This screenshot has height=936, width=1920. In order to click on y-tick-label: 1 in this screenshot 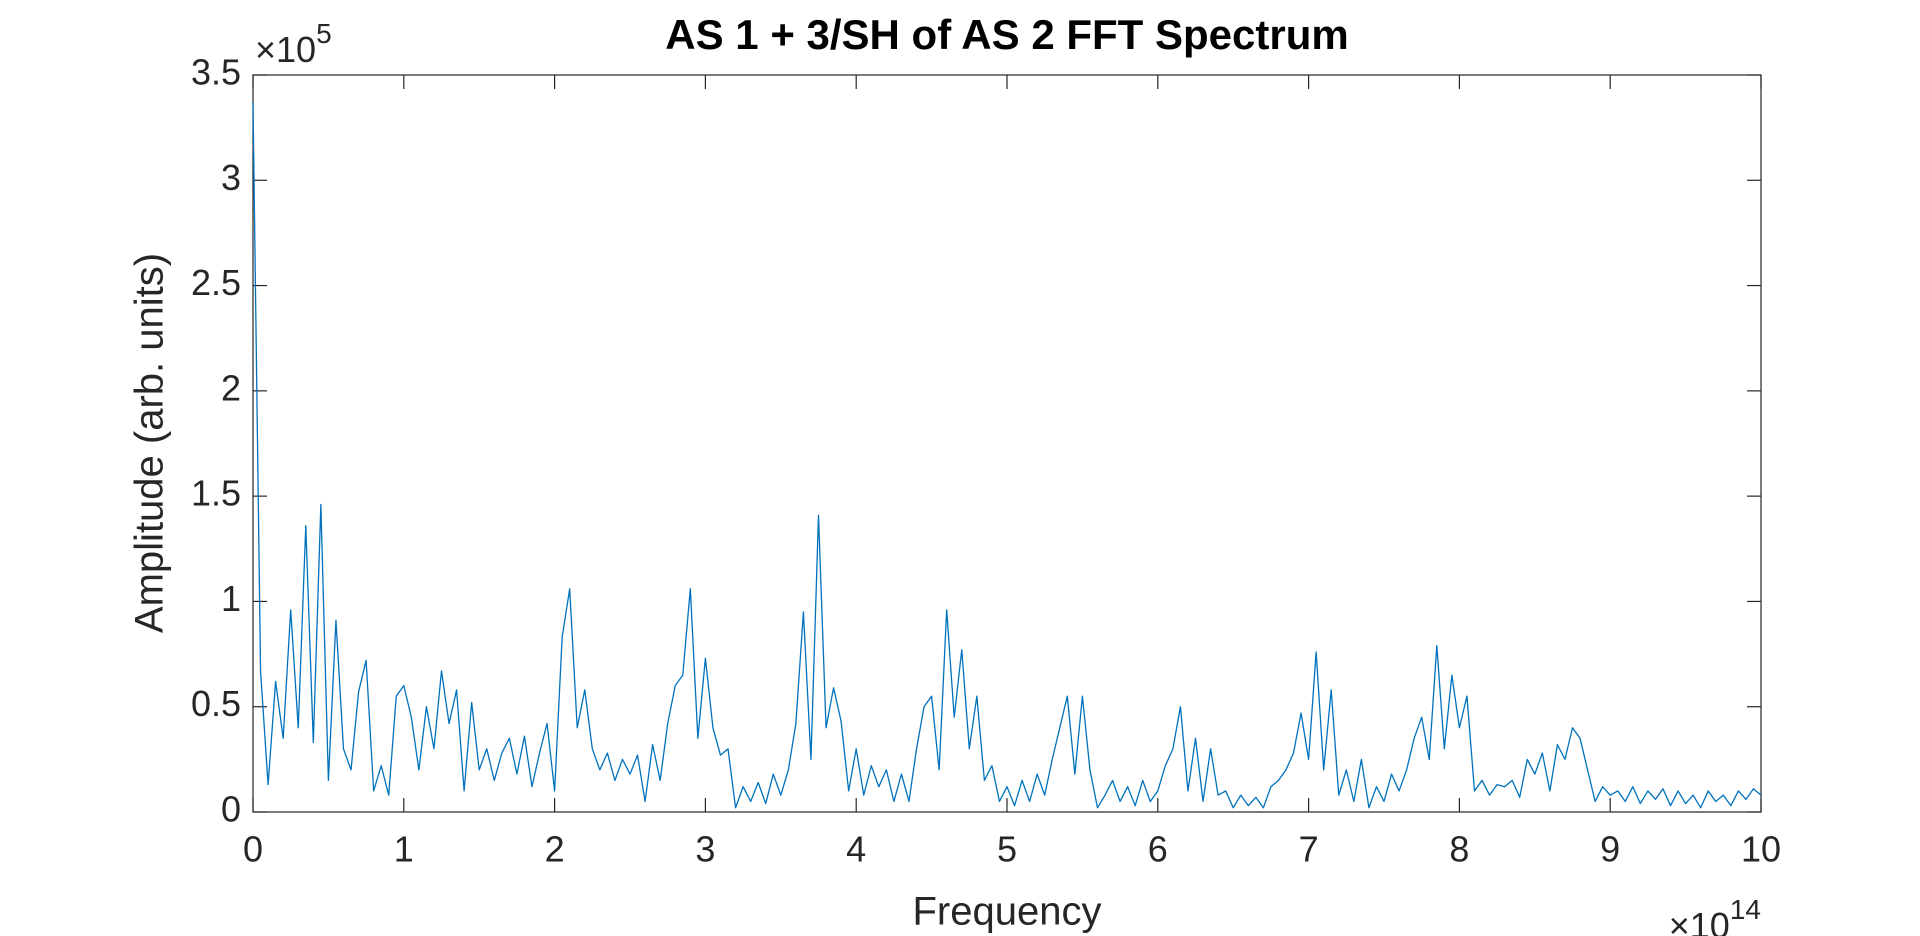, I will do `click(231, 598)`.